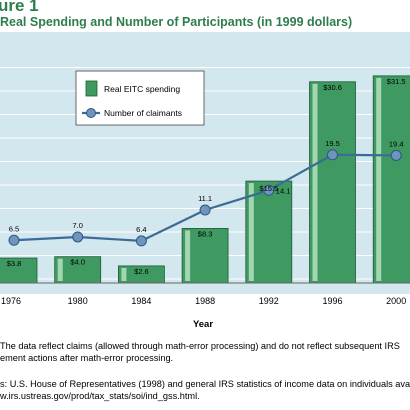 The image size is (410, 410). Describe the element at coordinates (332, 301) in the screenshot. I see `x-tick-label: 1996` at that location.